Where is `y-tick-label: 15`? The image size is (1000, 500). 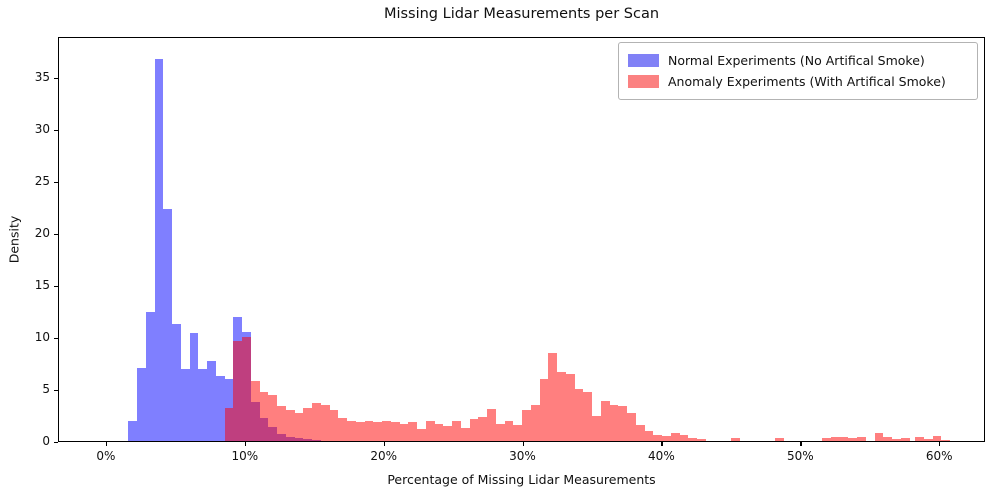 y-tick-label: 15 is located at coordinates (42, 284).